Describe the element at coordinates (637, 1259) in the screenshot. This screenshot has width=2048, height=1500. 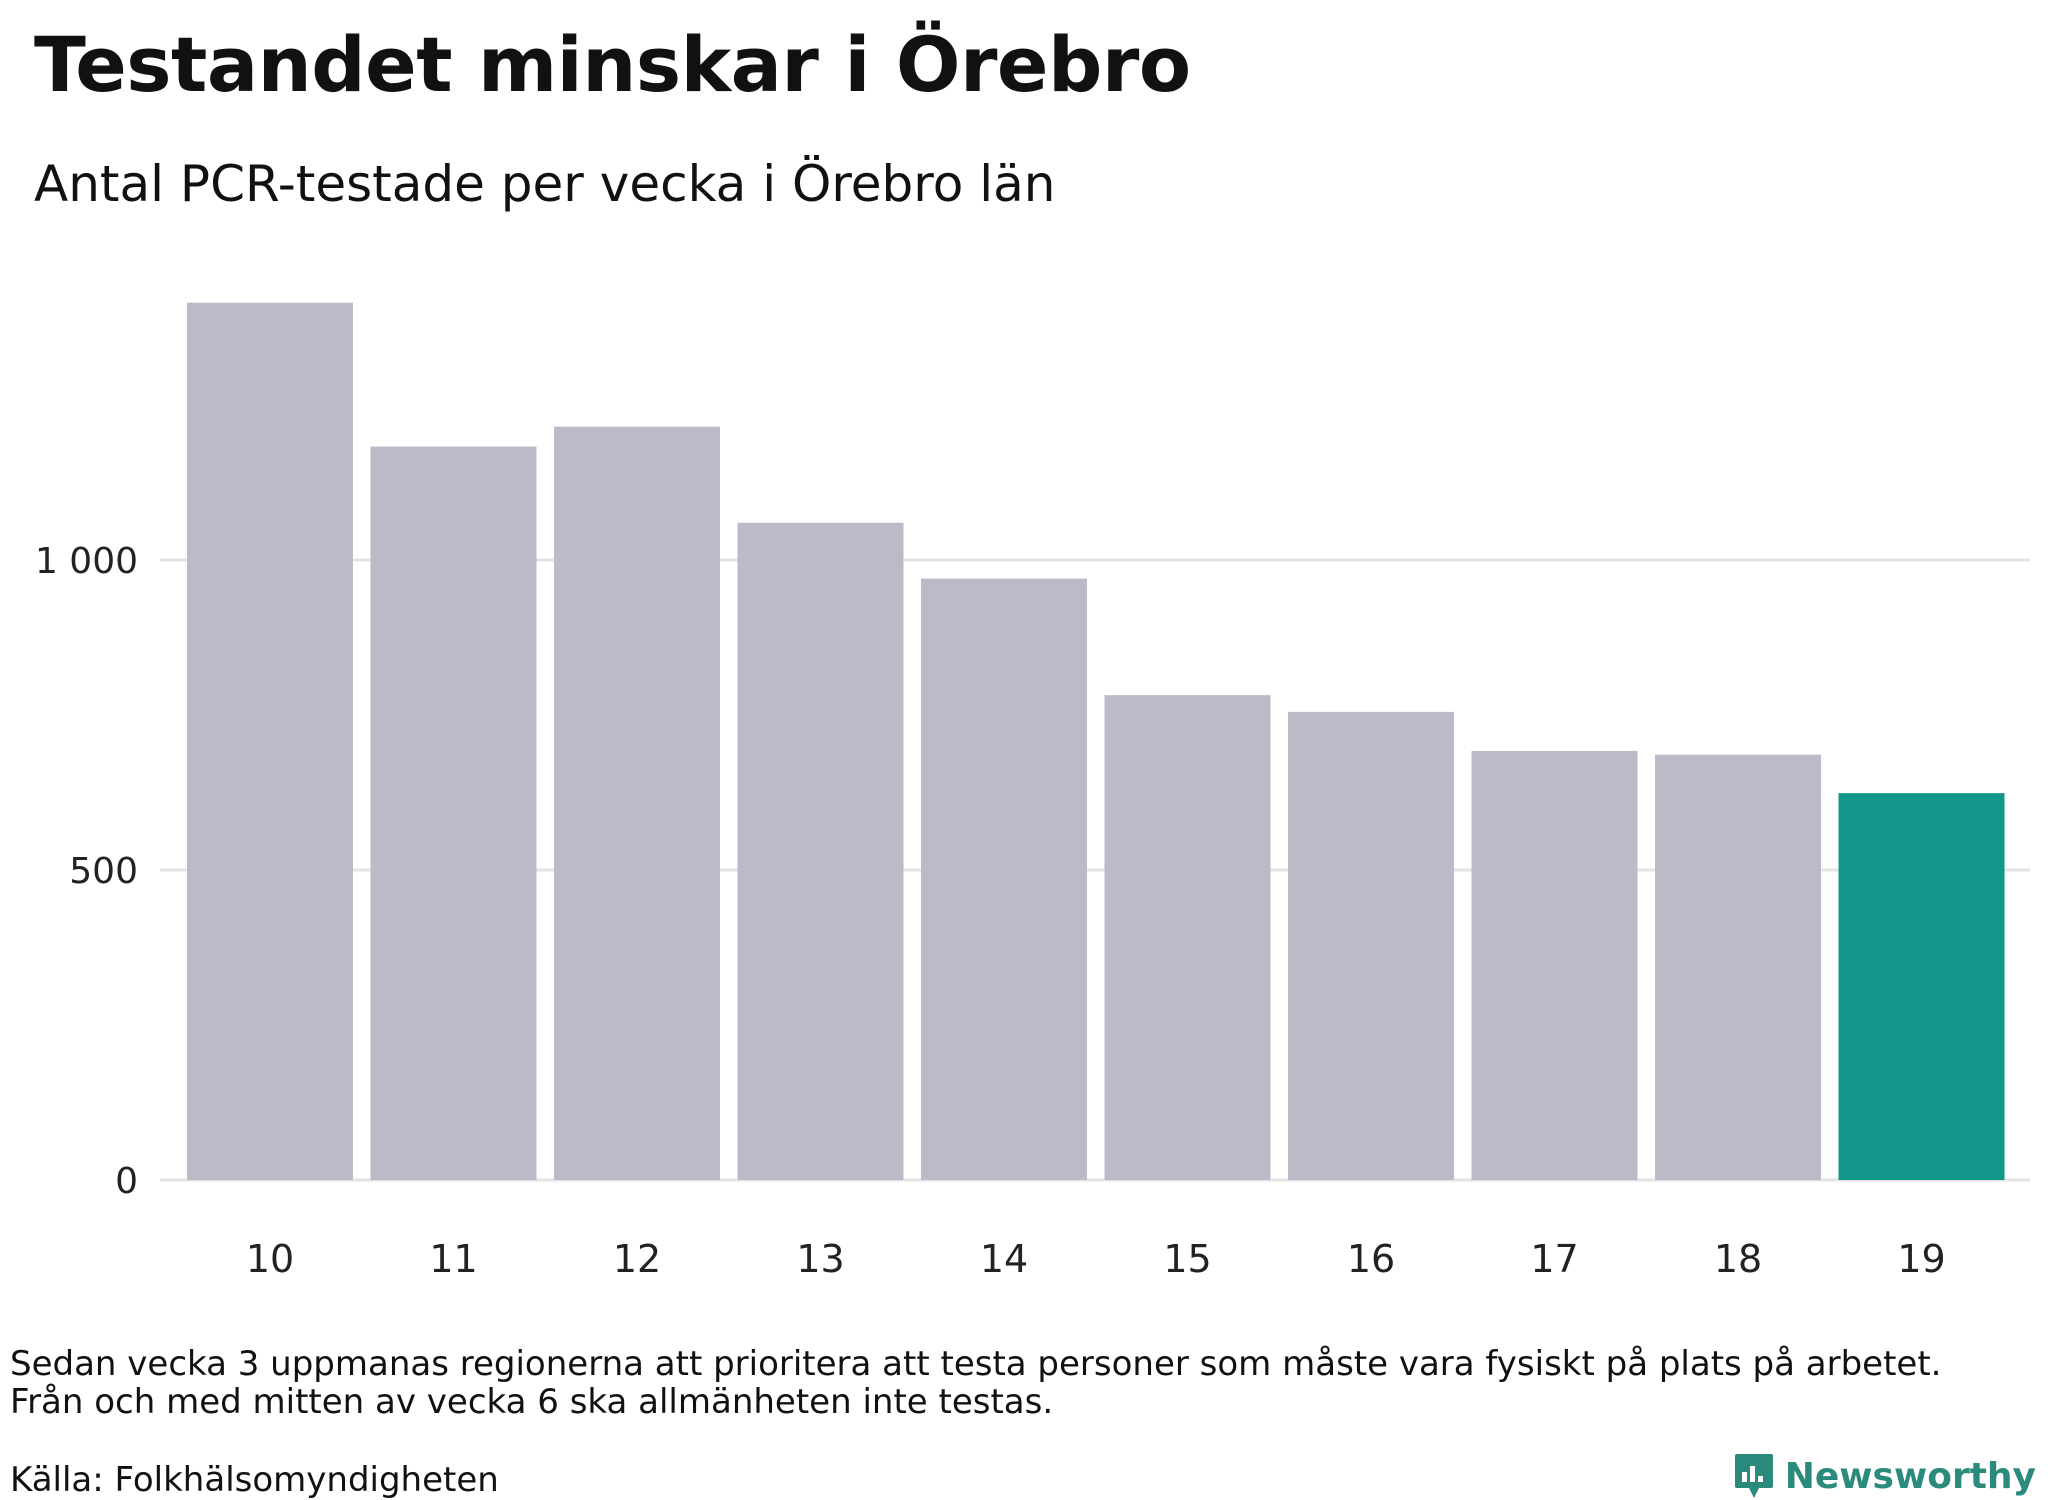
I see `x-tick-label: 12` at that location.